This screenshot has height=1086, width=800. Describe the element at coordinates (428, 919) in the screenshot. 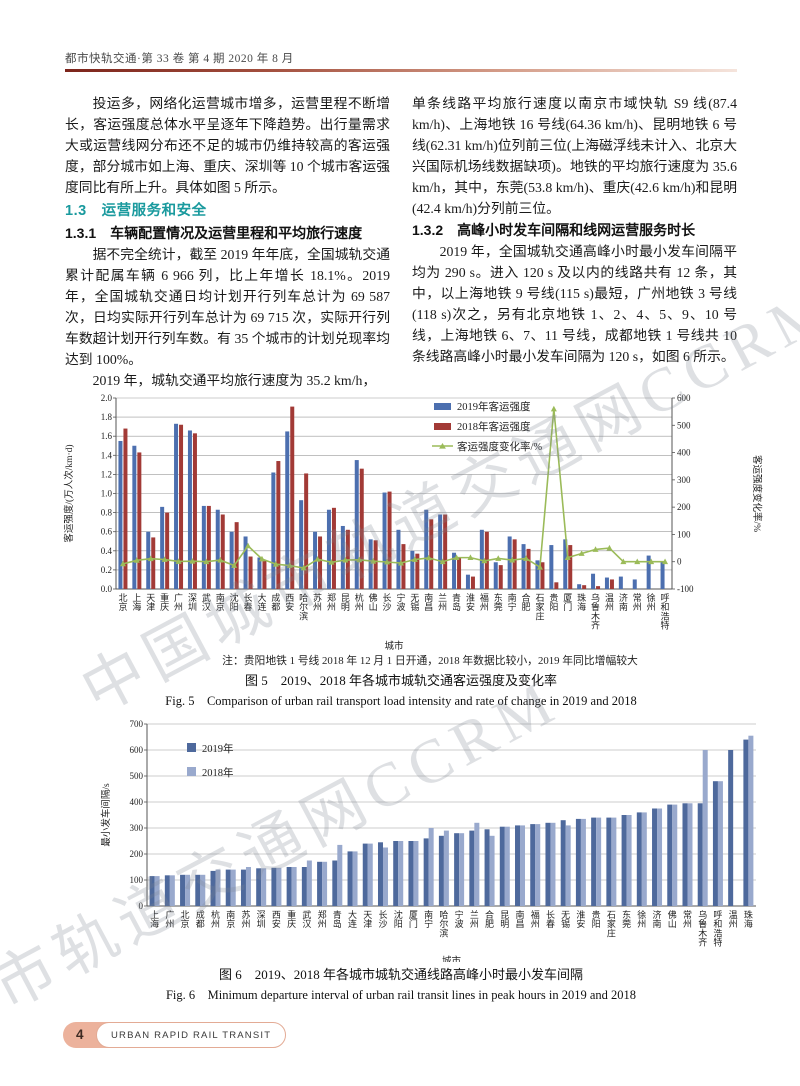

I see `x-tick-label: 南宁` at that location.